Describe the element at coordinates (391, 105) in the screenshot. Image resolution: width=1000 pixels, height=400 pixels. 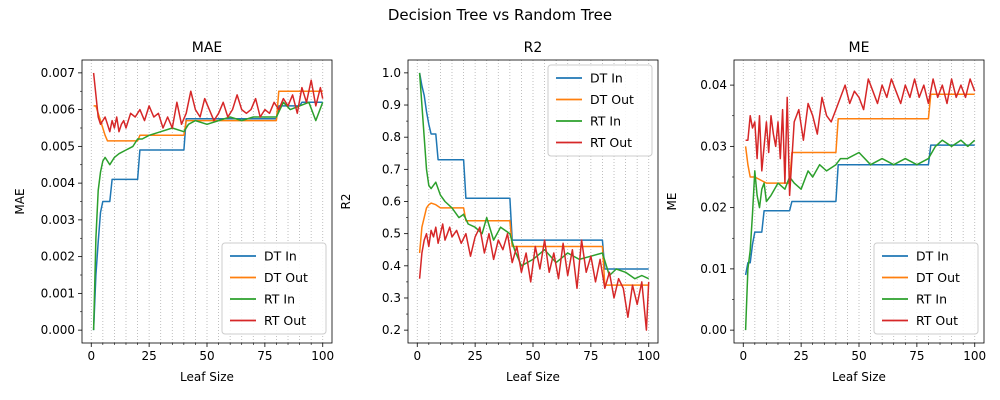
I see `y-tick-label: 0.9` at that location.